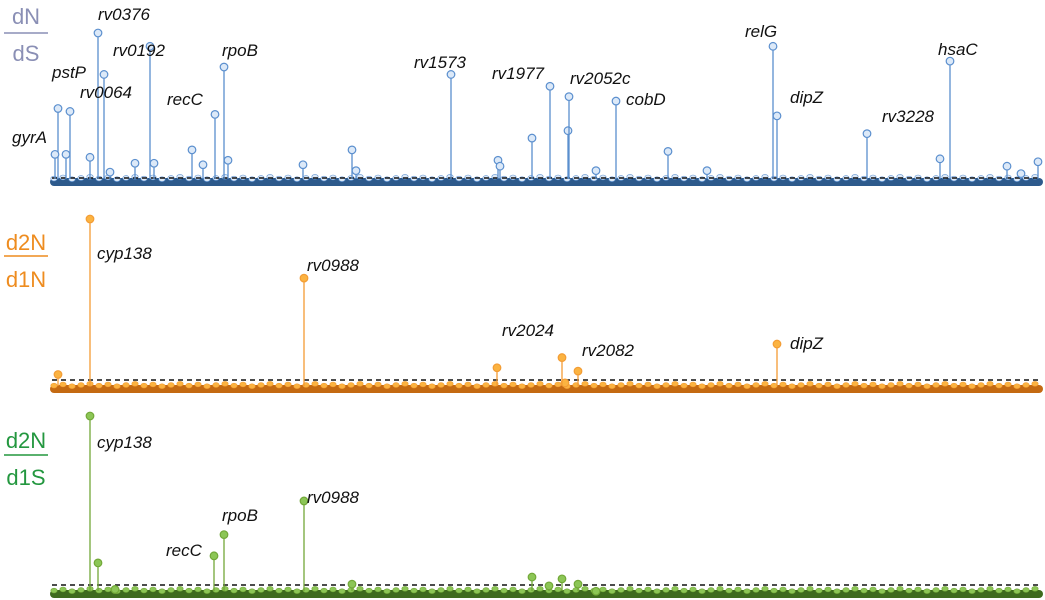  What do you see at coordinates (867, 134) in the screenshot?
I see `point-rv3228` at bounding box center [867, 134].